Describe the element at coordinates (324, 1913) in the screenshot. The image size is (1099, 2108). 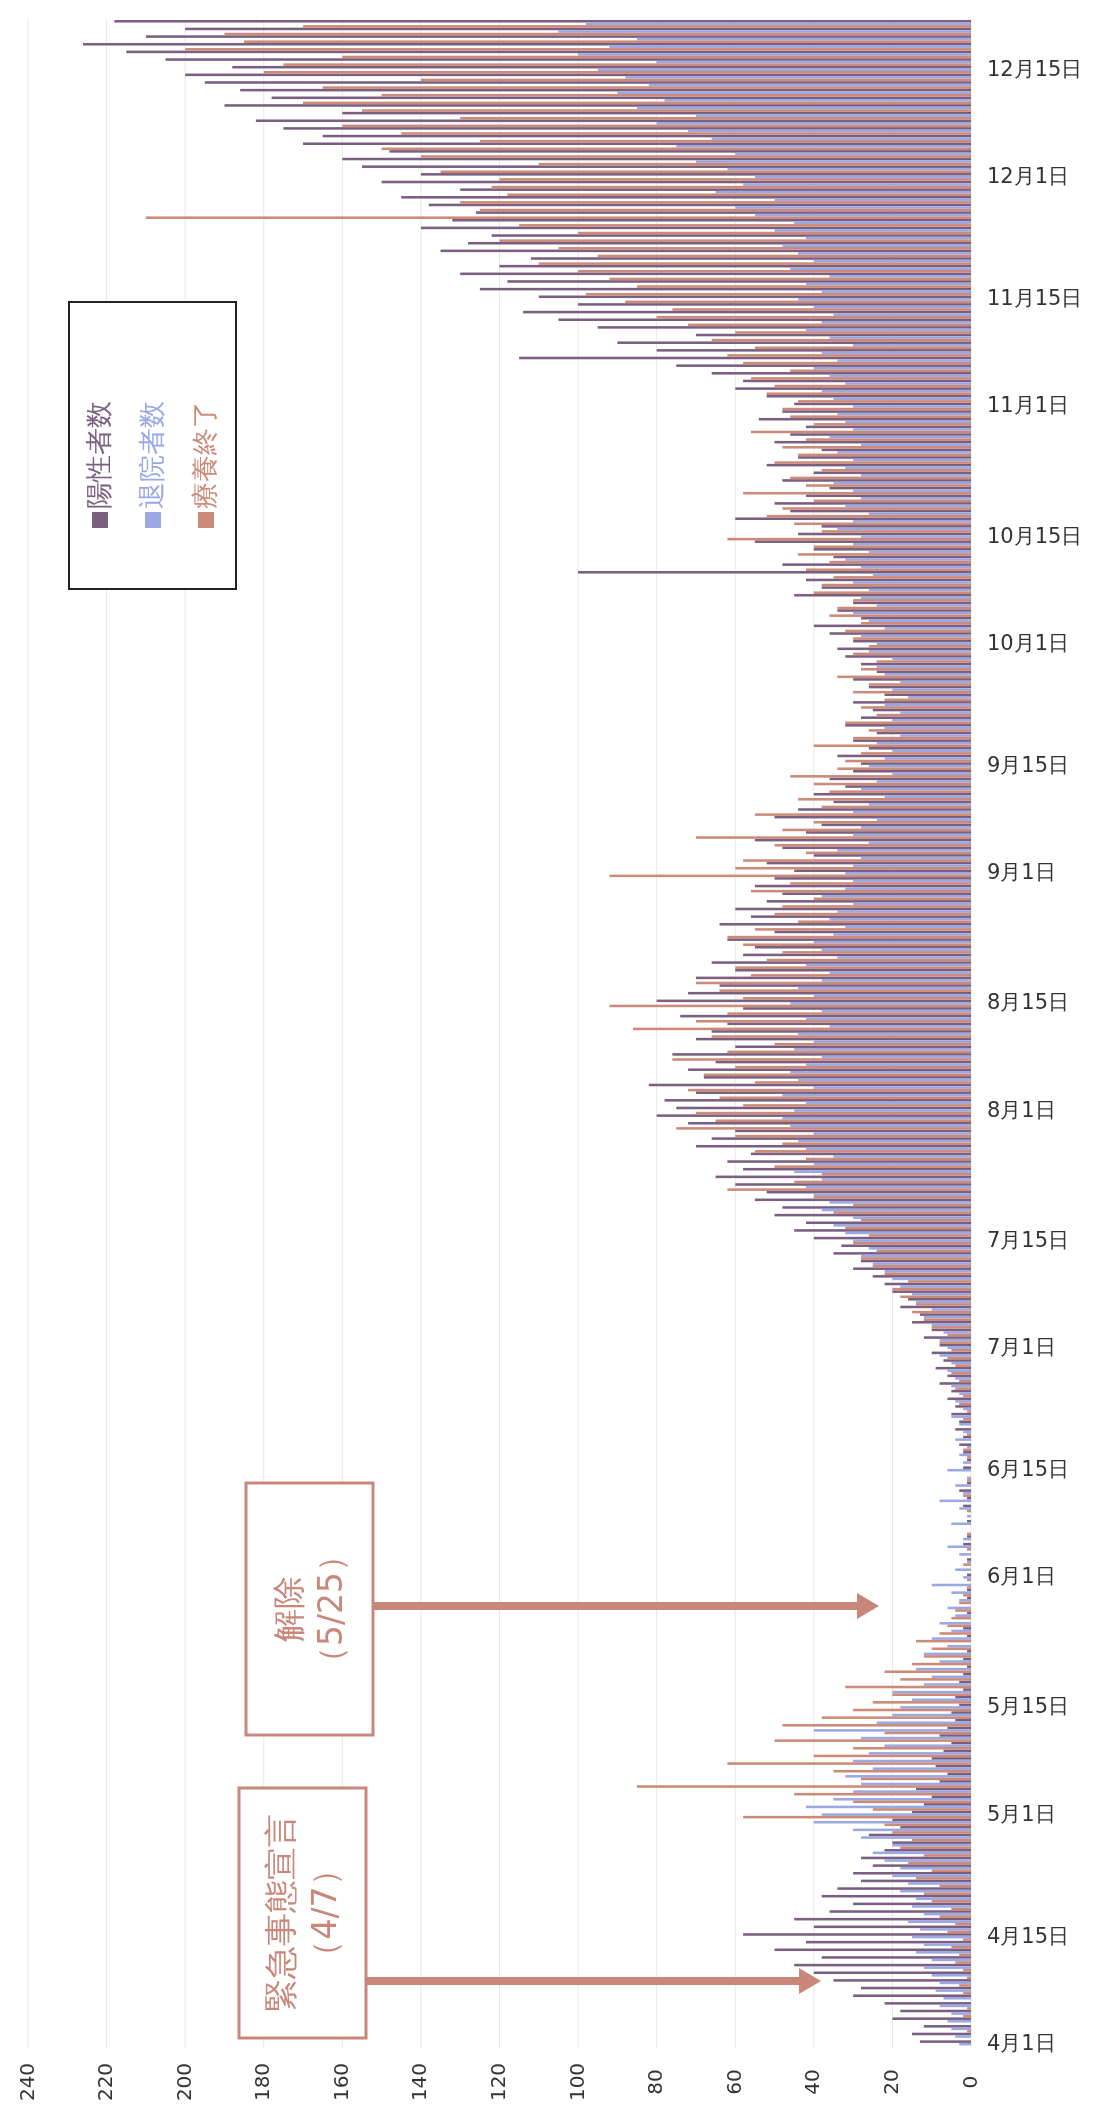
I see `annotation: （4/7）` at that location.